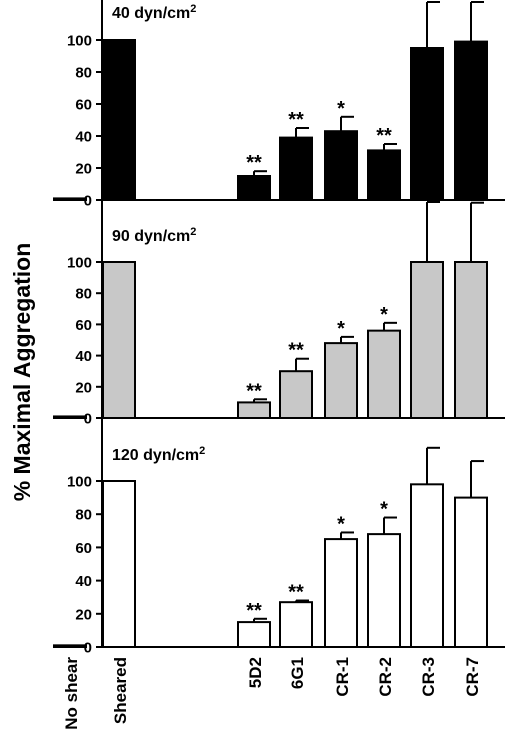 The height and width of the screenshot is (743, 520). I want to click on panel-title-text: 40 dyn/cm, so click(151, 13).